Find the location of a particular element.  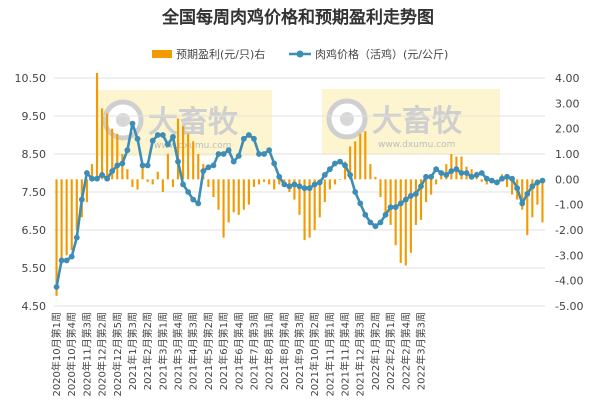

x-axis-tick-label: 2021年3月第1周 is located at coordinates (162, 351).